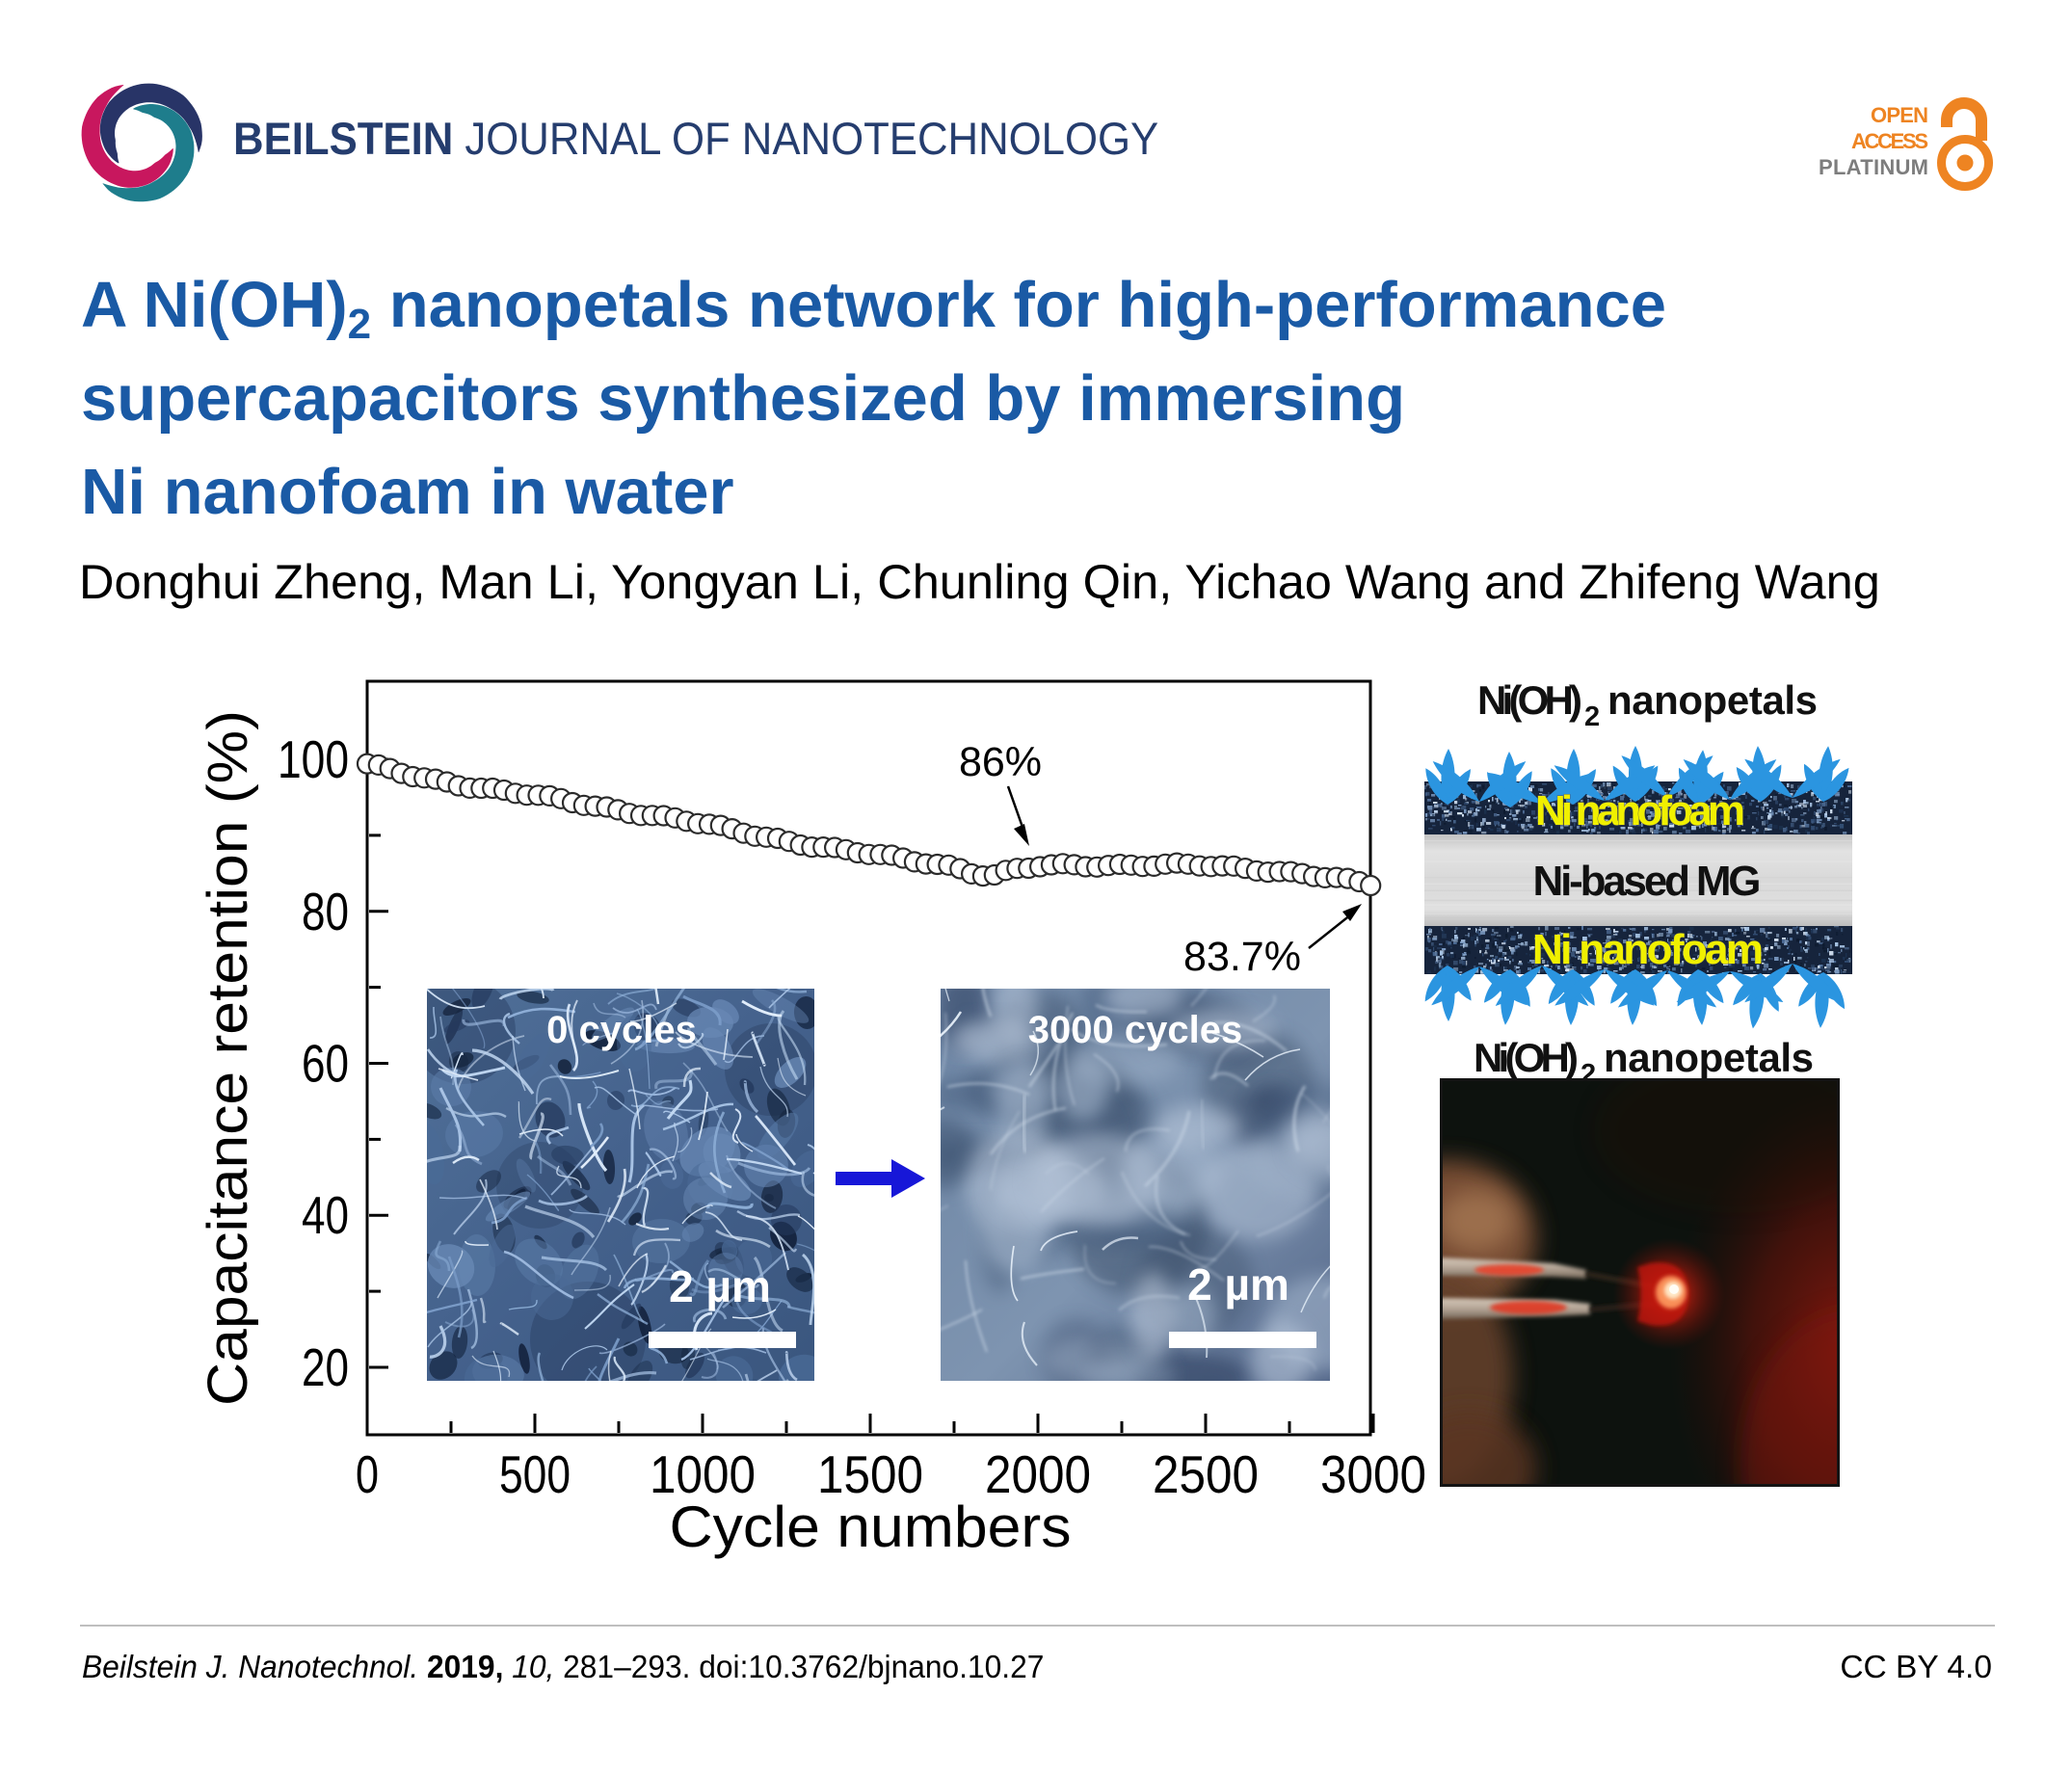 This screenshot has width=2072, height=1773. I want to click on svg-text: 0, so click(367, 1474).